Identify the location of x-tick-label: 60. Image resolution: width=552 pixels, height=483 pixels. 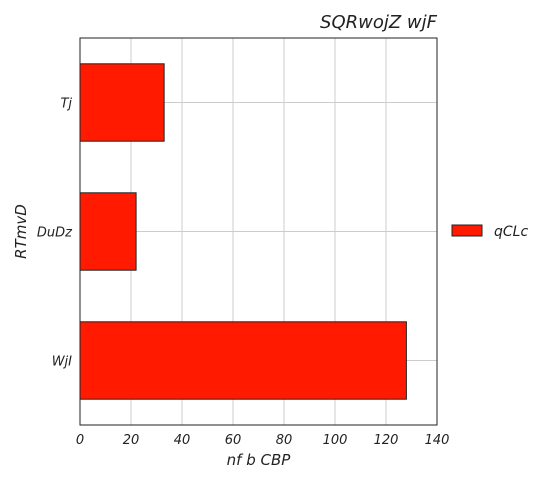
(233, 440).